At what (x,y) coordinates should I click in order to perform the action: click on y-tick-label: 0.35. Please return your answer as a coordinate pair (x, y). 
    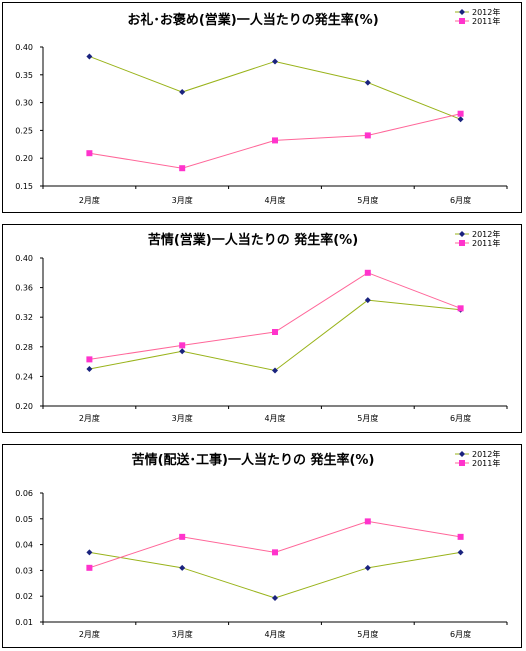
    Looking at the image, I should click on (24, 75).